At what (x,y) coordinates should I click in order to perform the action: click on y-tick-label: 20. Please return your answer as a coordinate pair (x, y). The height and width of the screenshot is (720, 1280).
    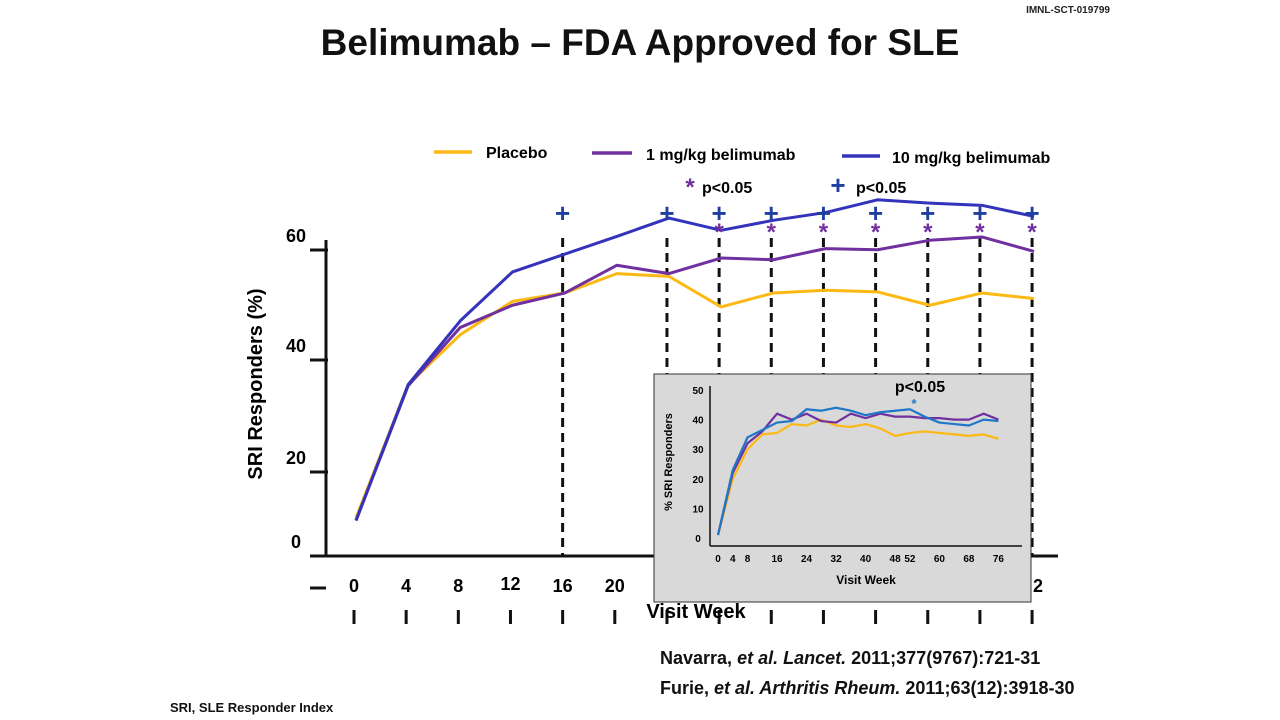
    Looking at the image, I should click on (296, 458).